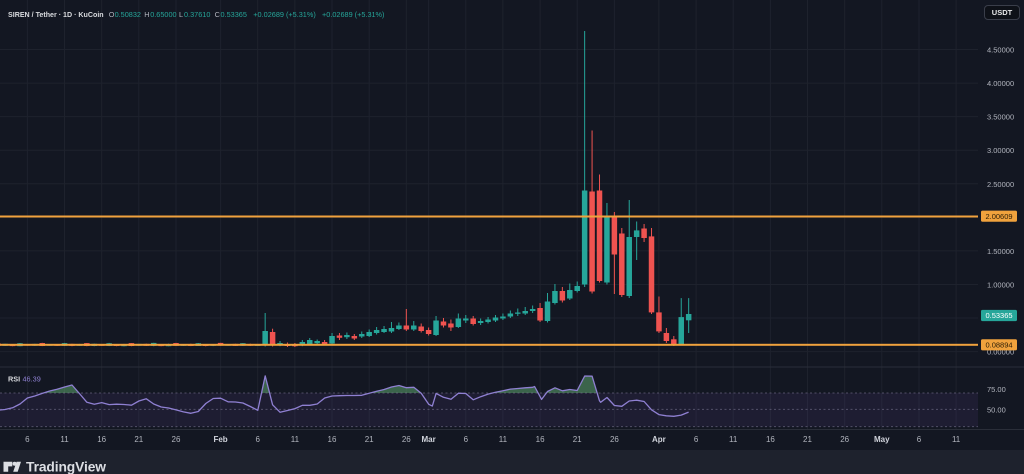 The image size is (1024, 474). I want to click on svg-text: SIREN / Tether · 1D · KuCoin, so click(56, 15).